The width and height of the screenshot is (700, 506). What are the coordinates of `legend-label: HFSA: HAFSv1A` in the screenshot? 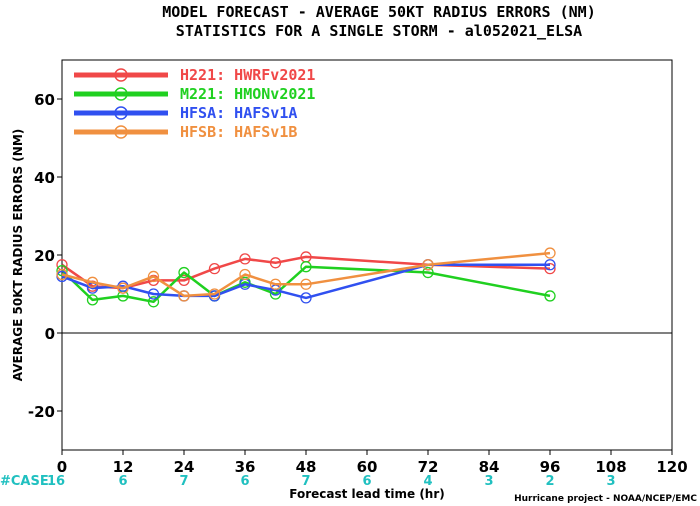 It's located at (238, 113).